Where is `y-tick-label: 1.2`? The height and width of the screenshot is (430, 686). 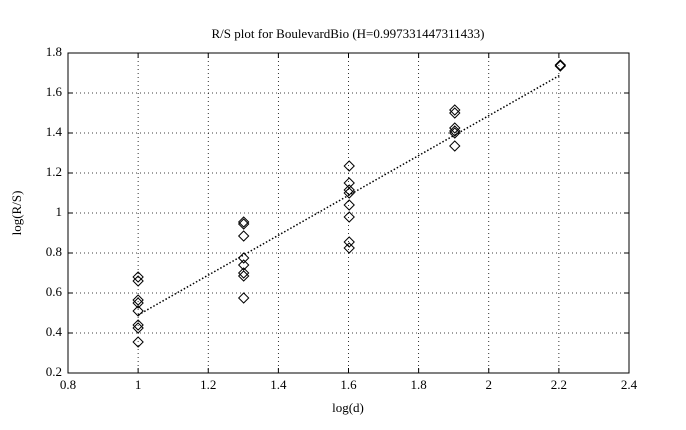
y-tick-label: 1.2 is located at coordinates (54, 171).